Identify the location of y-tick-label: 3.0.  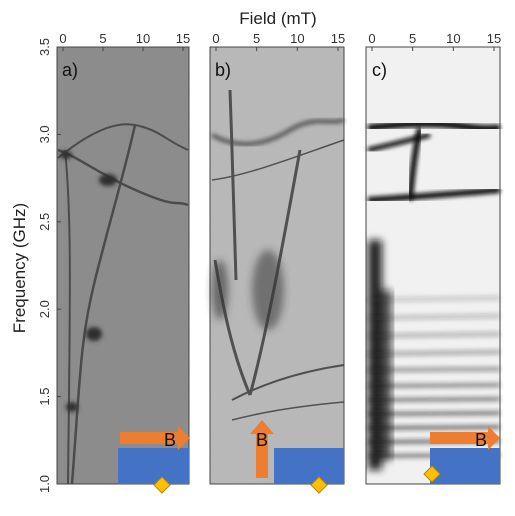
(44, 134).